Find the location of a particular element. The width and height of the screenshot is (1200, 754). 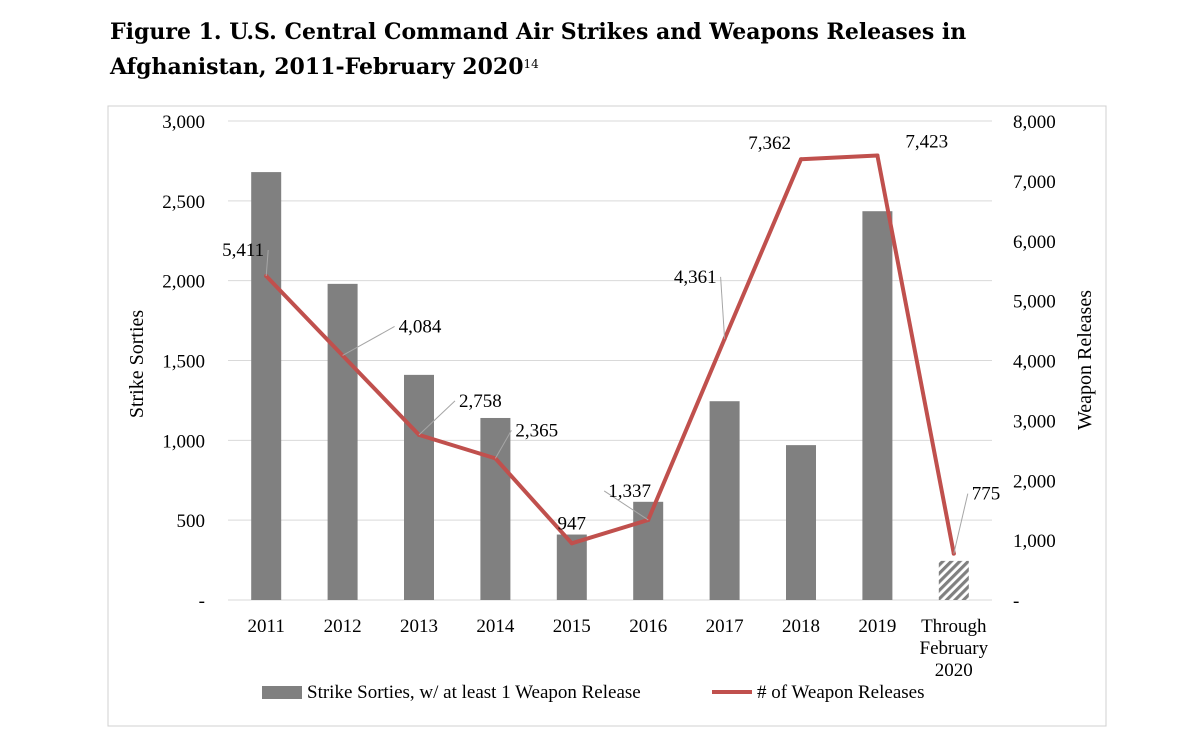

y2-tick-label: 7,000 is located at coordinates (1034, 182).